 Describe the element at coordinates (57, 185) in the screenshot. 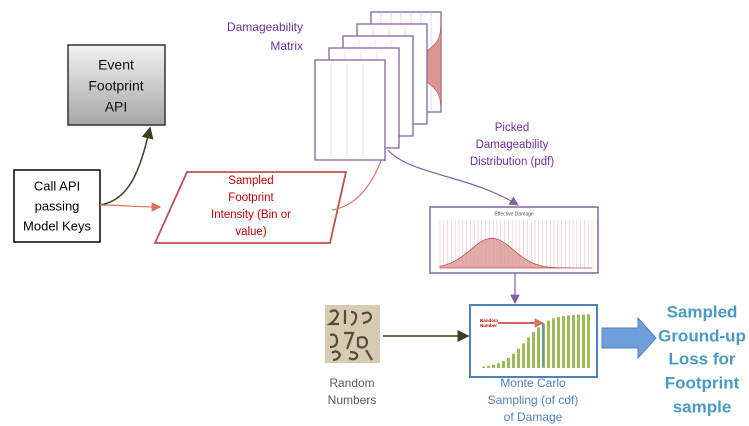

I see `call-label: Call API` at that location.